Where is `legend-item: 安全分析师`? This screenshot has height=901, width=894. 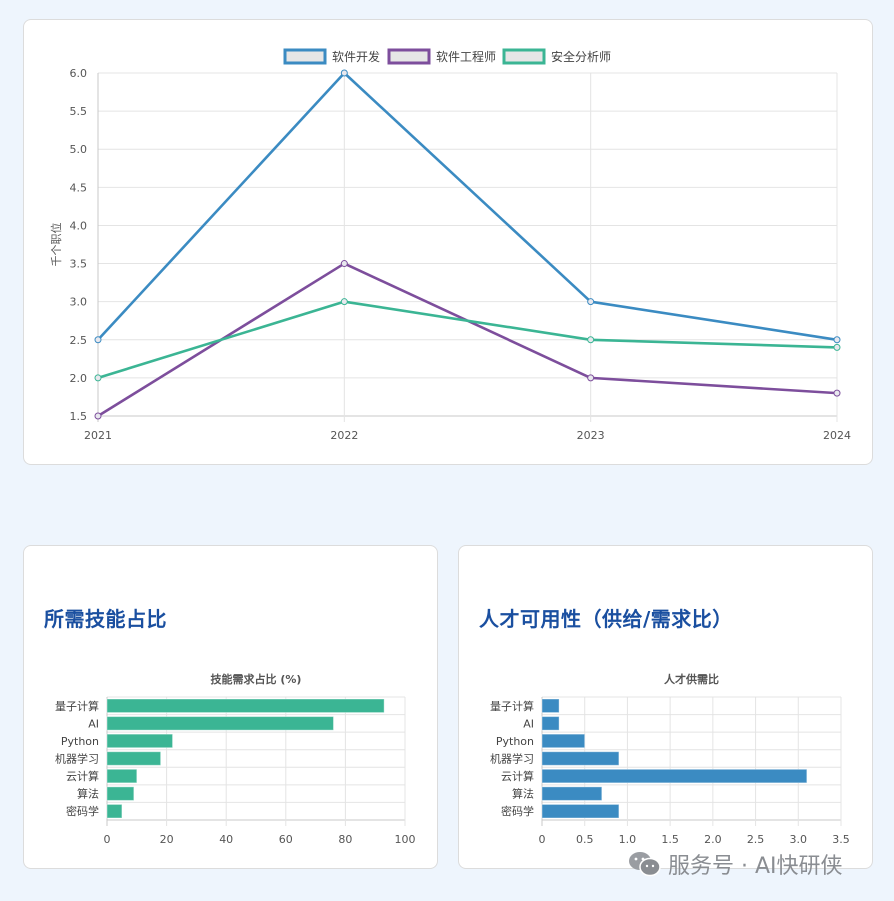
legend-item: 安全分析师 is located at coordinates (556, 56).